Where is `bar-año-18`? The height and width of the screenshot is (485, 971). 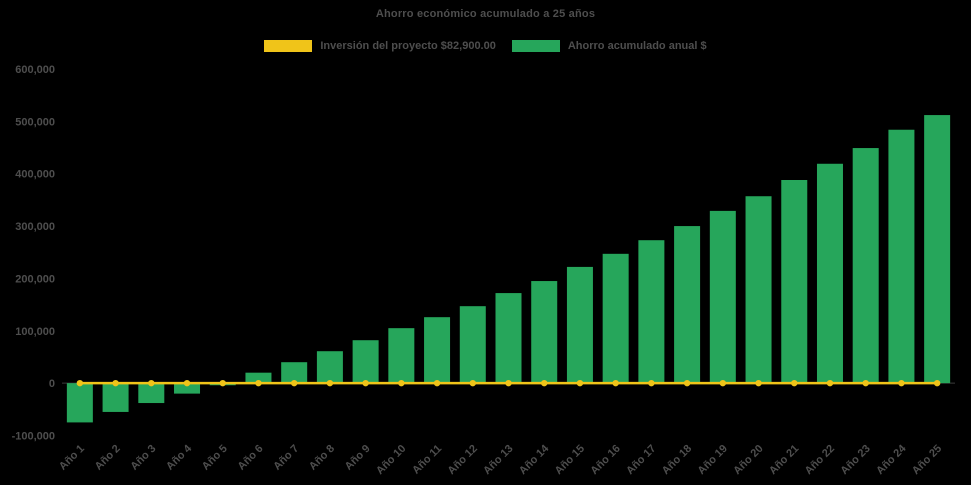 bar-año-18 is located at coordinates (687, 305).